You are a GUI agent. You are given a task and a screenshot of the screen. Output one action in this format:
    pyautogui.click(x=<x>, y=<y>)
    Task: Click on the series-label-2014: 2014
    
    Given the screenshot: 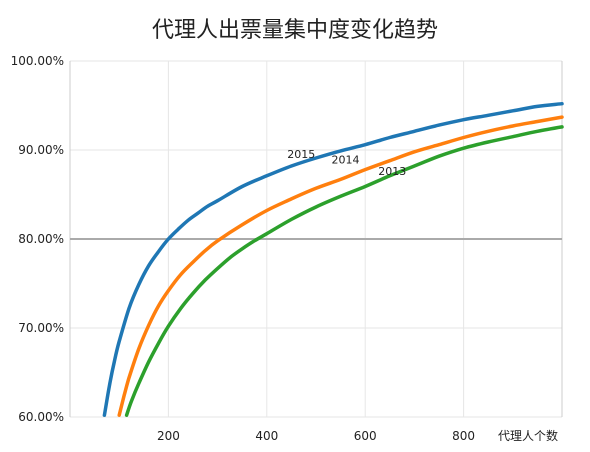 What is the action you would take?
    pyautogui.click(x=346, y=159)
    